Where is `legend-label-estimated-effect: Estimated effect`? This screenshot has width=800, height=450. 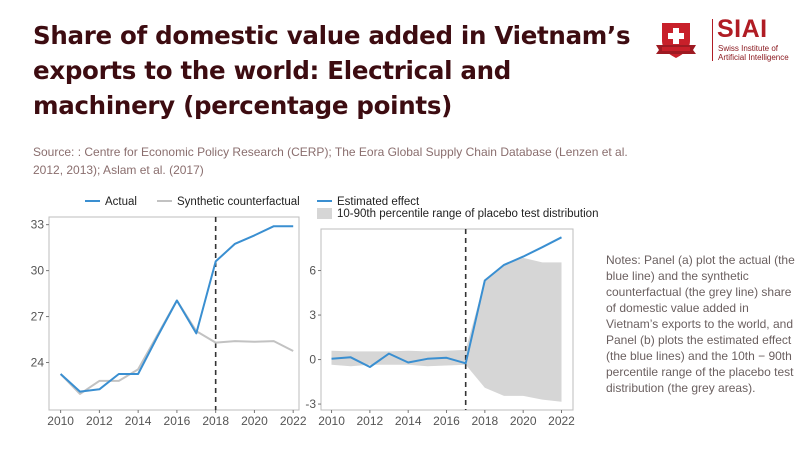 legend-label-estimated-effect: Estimated effect is located at coordinates (378, 202).